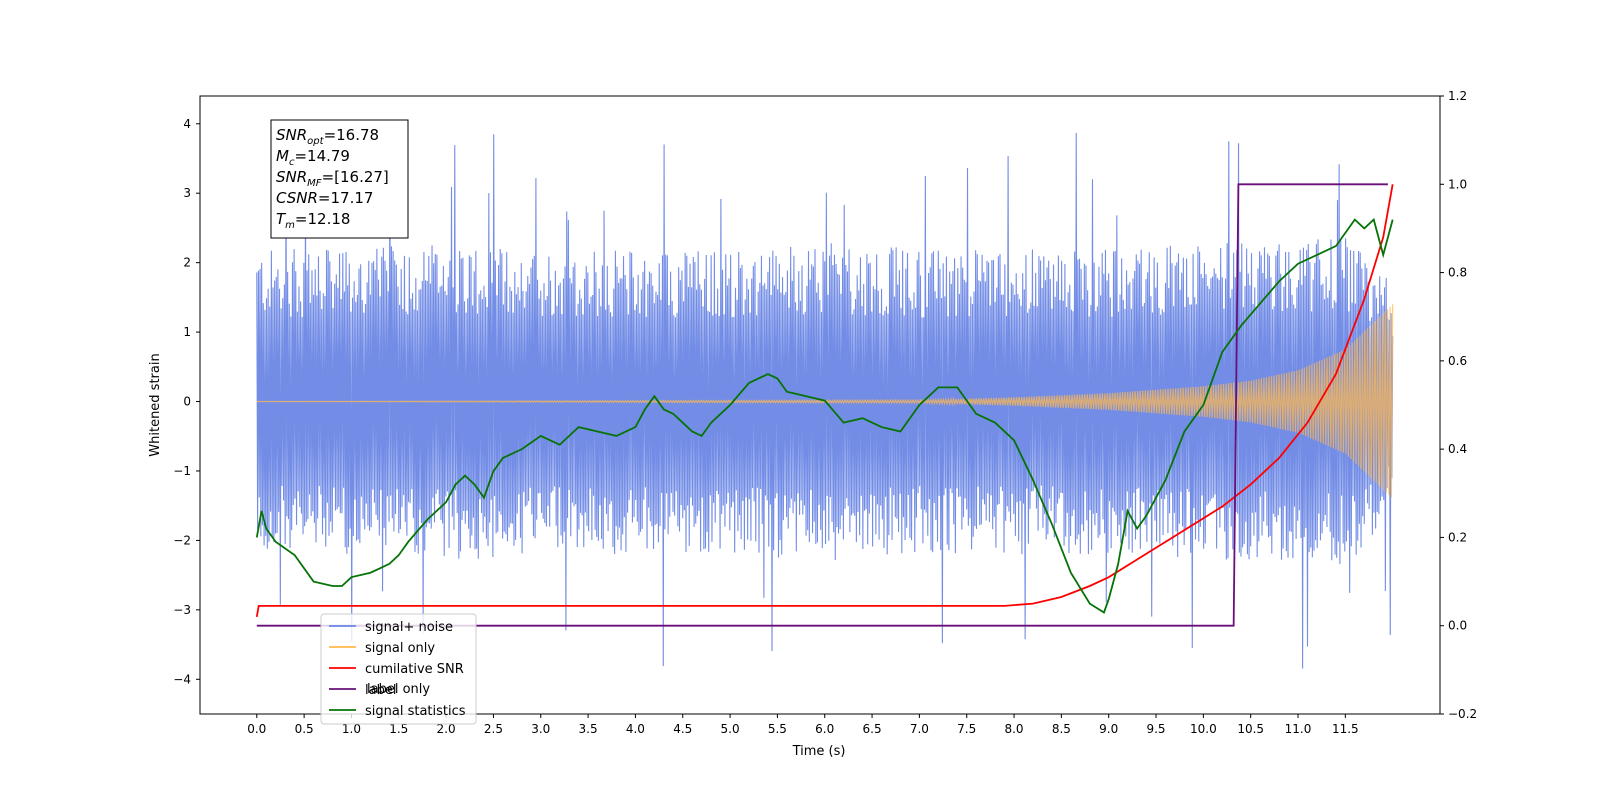  What do you see at coordinates (540, 729) in the screenshot?
I see `x-tick-label: 3.0` at bounding box center [540, 729].